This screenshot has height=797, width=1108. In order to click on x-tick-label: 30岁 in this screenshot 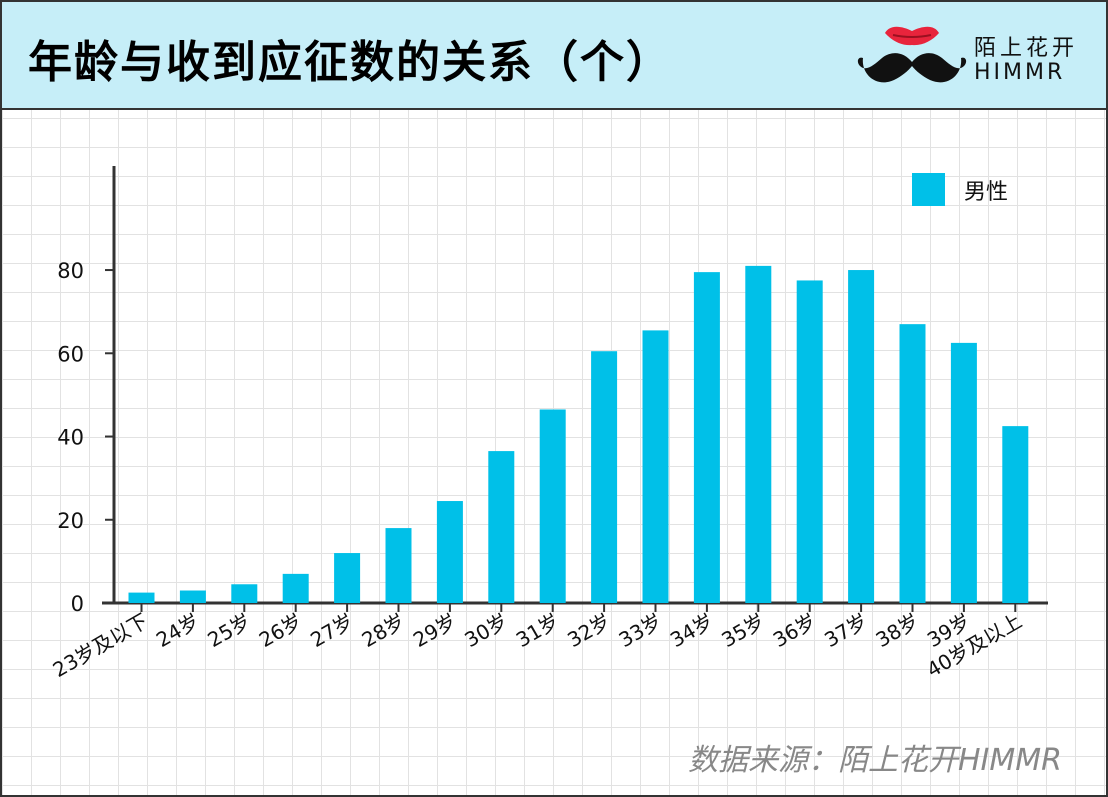, I will do `click(485, 631)`.